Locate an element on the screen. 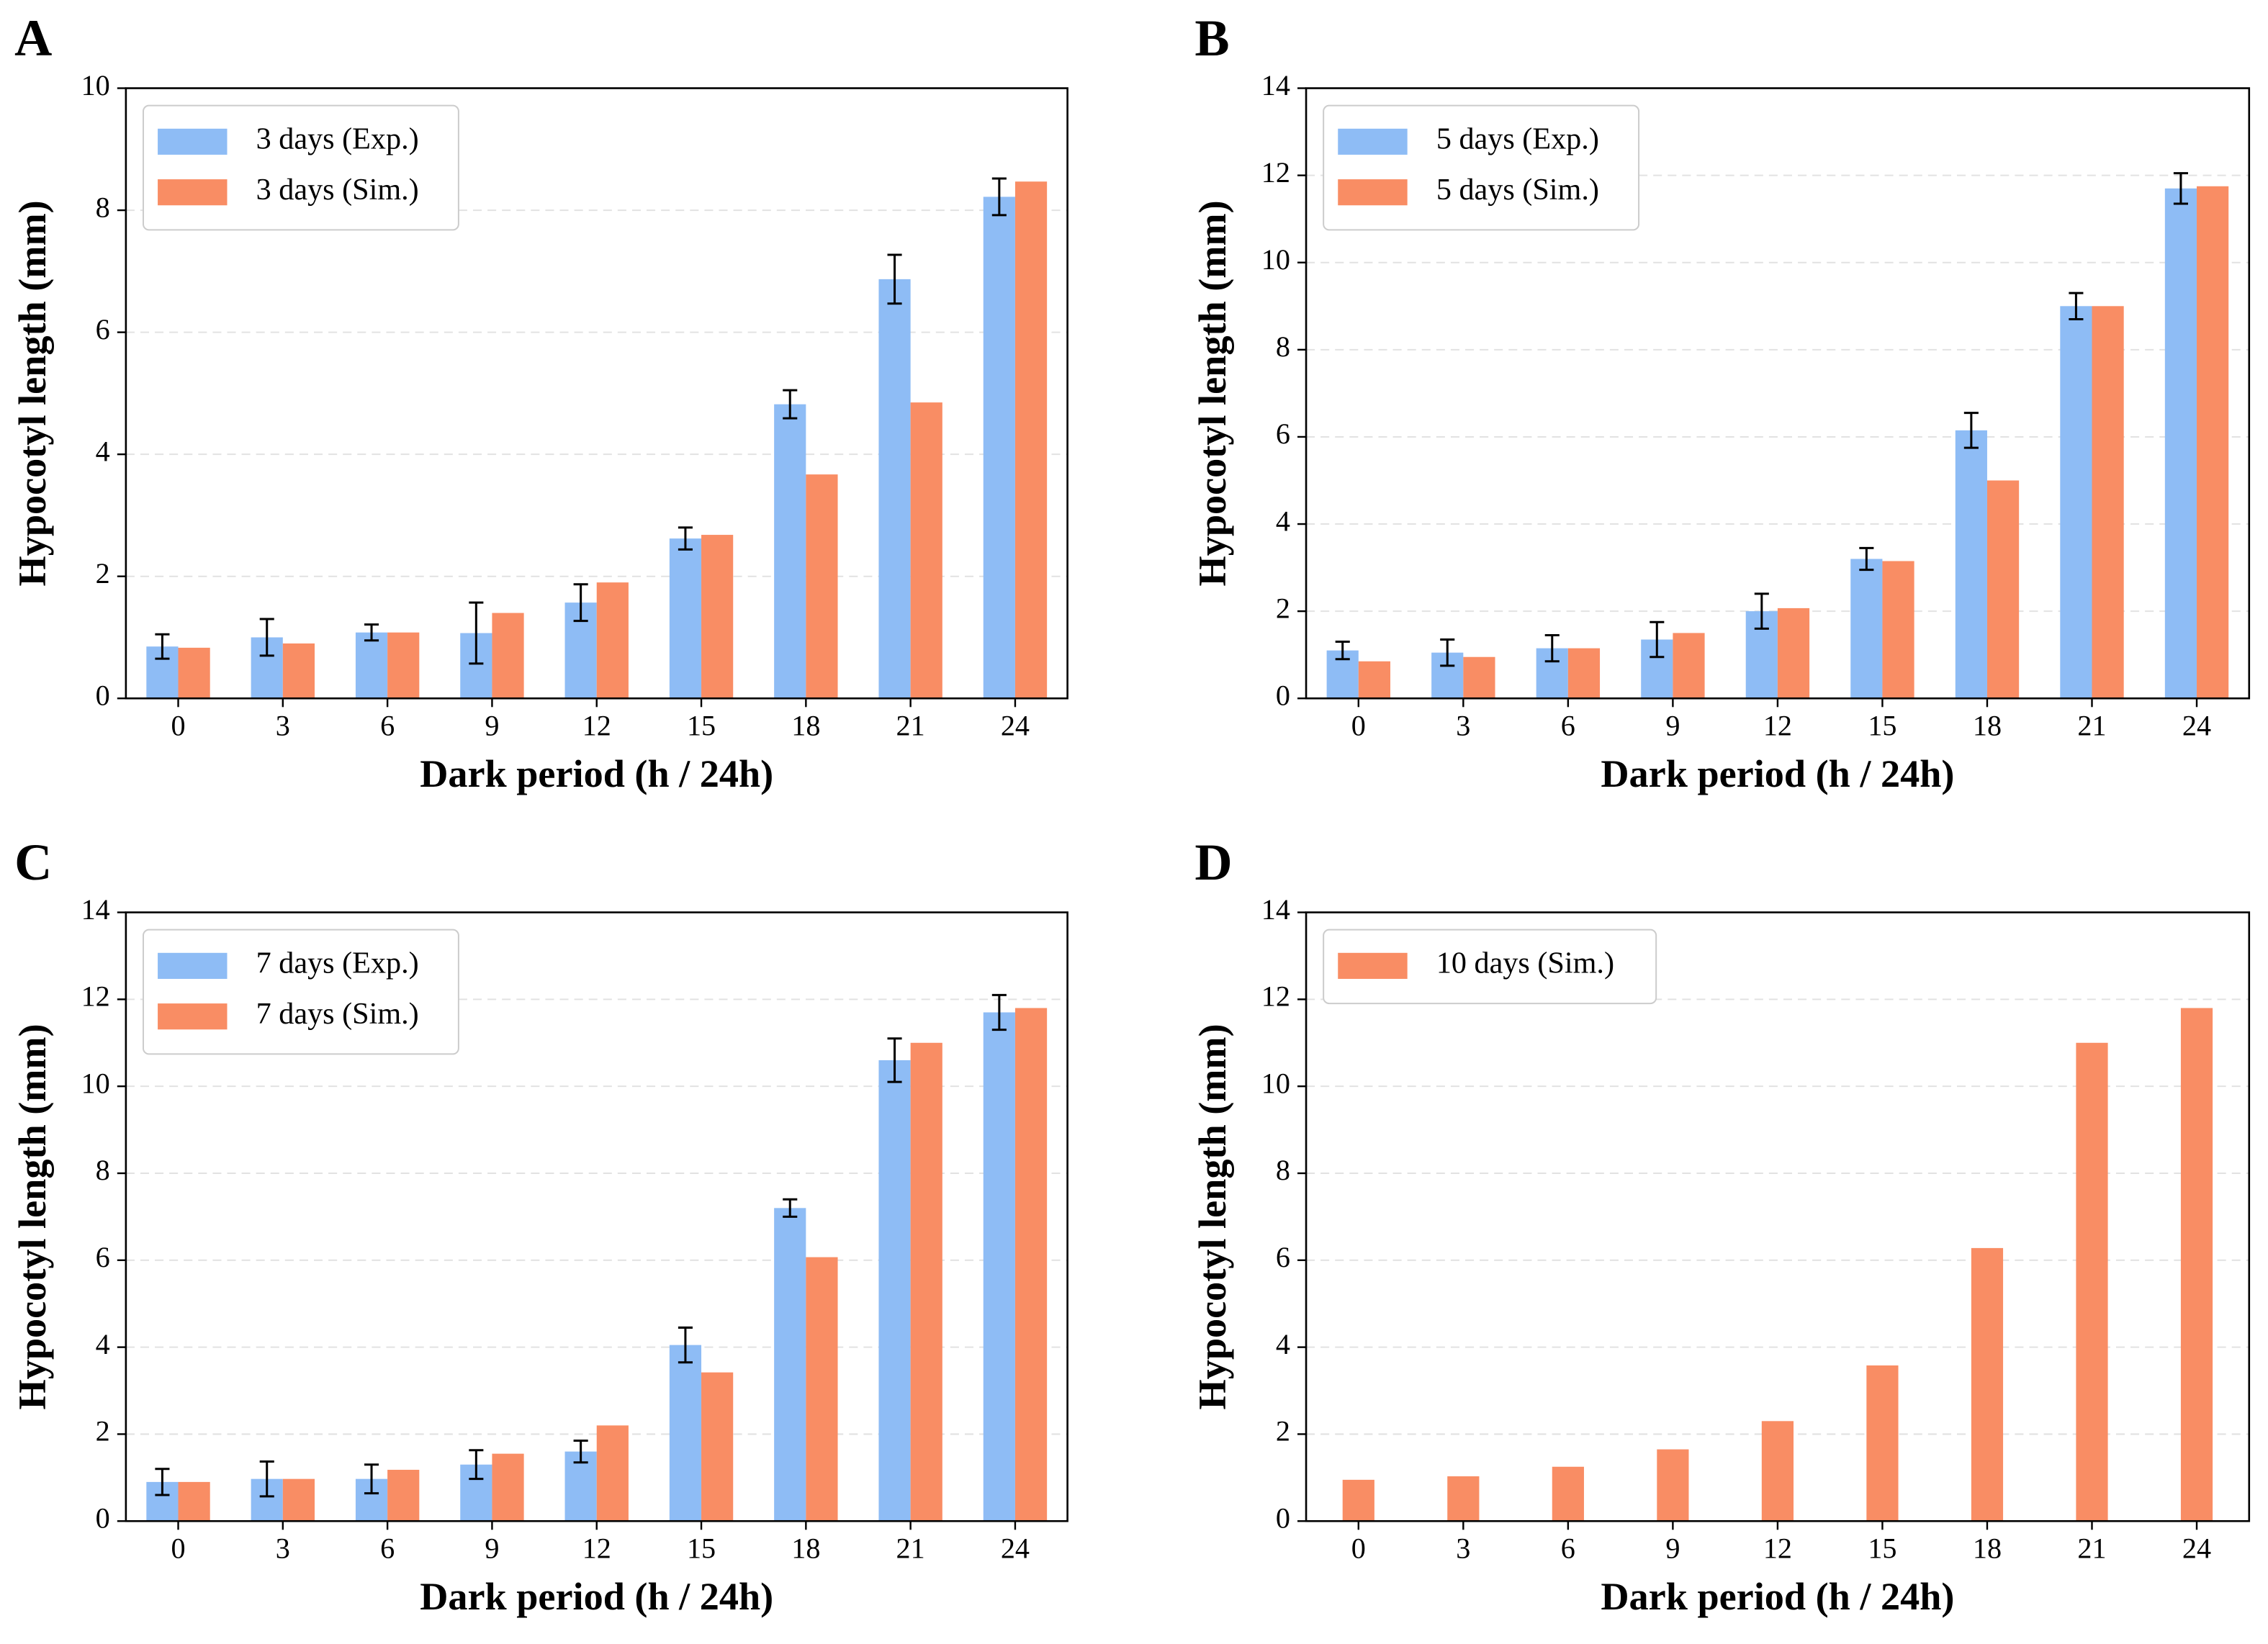 Image resolution: width=2268 pixels, height=1644 pixels. panel-label: B is located at coordinates (1211, 38).